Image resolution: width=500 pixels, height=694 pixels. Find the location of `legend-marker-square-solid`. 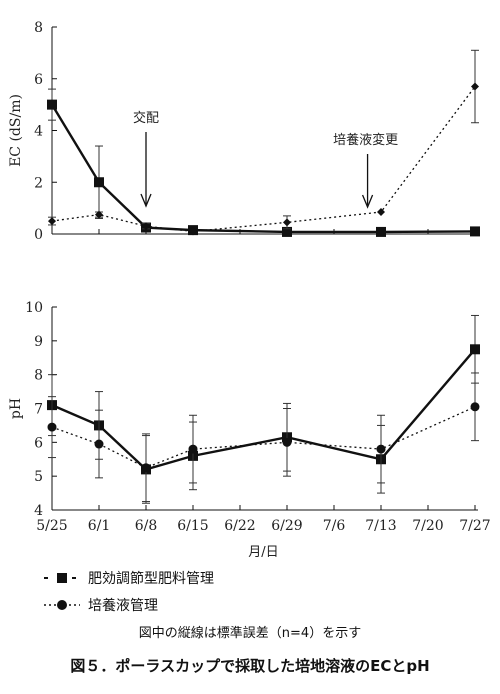

legend-marker-square-solid is located at coordinates (62, 578).